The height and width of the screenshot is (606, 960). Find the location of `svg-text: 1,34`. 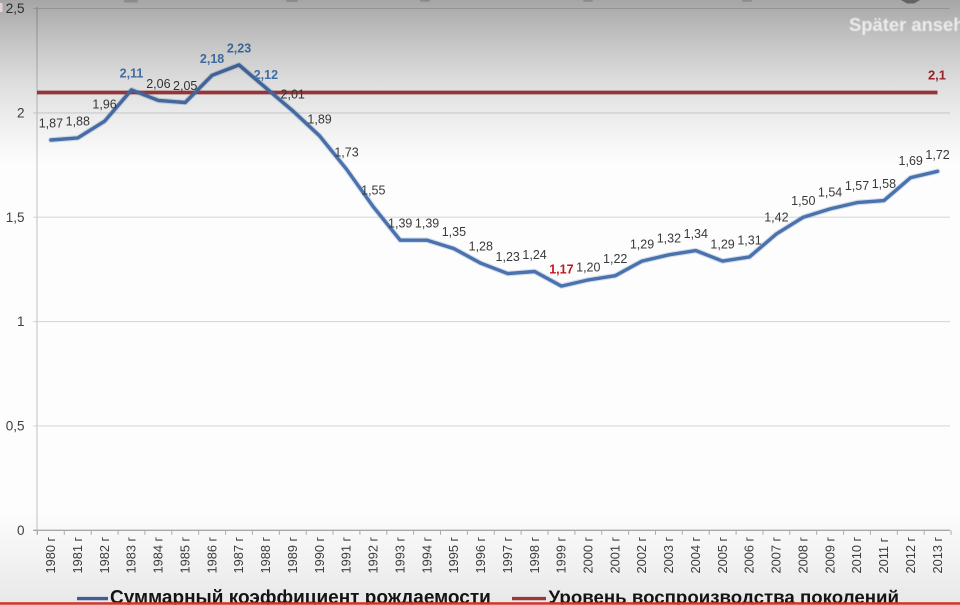

svg-text: 1,34 is located at coordinates (696, 234).